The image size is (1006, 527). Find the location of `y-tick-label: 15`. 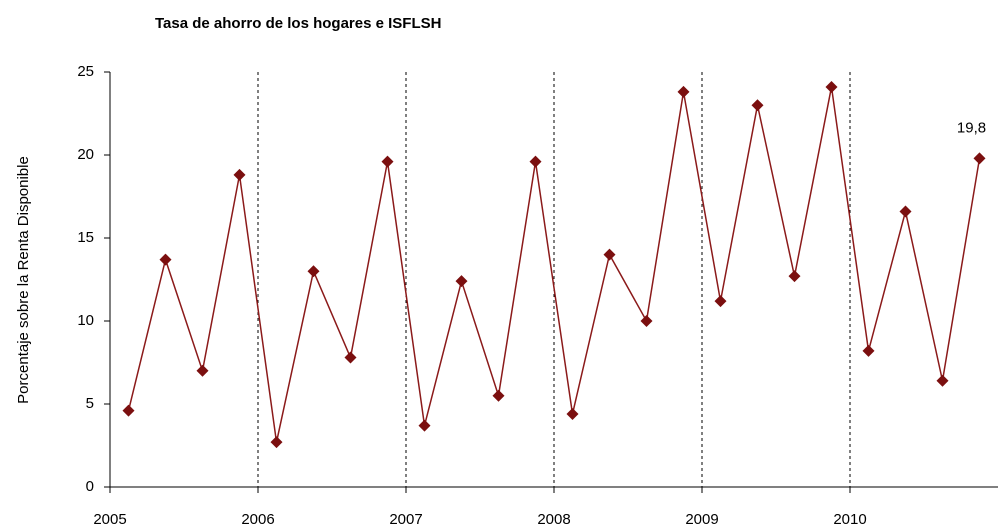

y-tick-label: 15 is located at coordinates (85, 237).